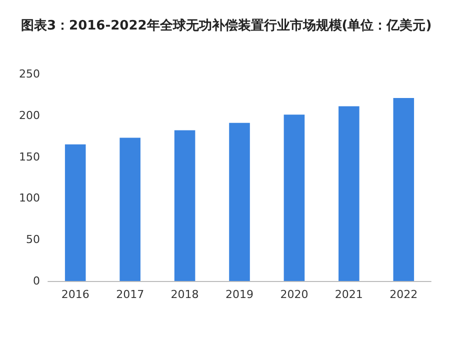 Image resolution: width=457 pixels, height=339 pixels. Describe the element at coordinates (29, 74) in the screenshot. I see `y-tick-label: 250` at that location.